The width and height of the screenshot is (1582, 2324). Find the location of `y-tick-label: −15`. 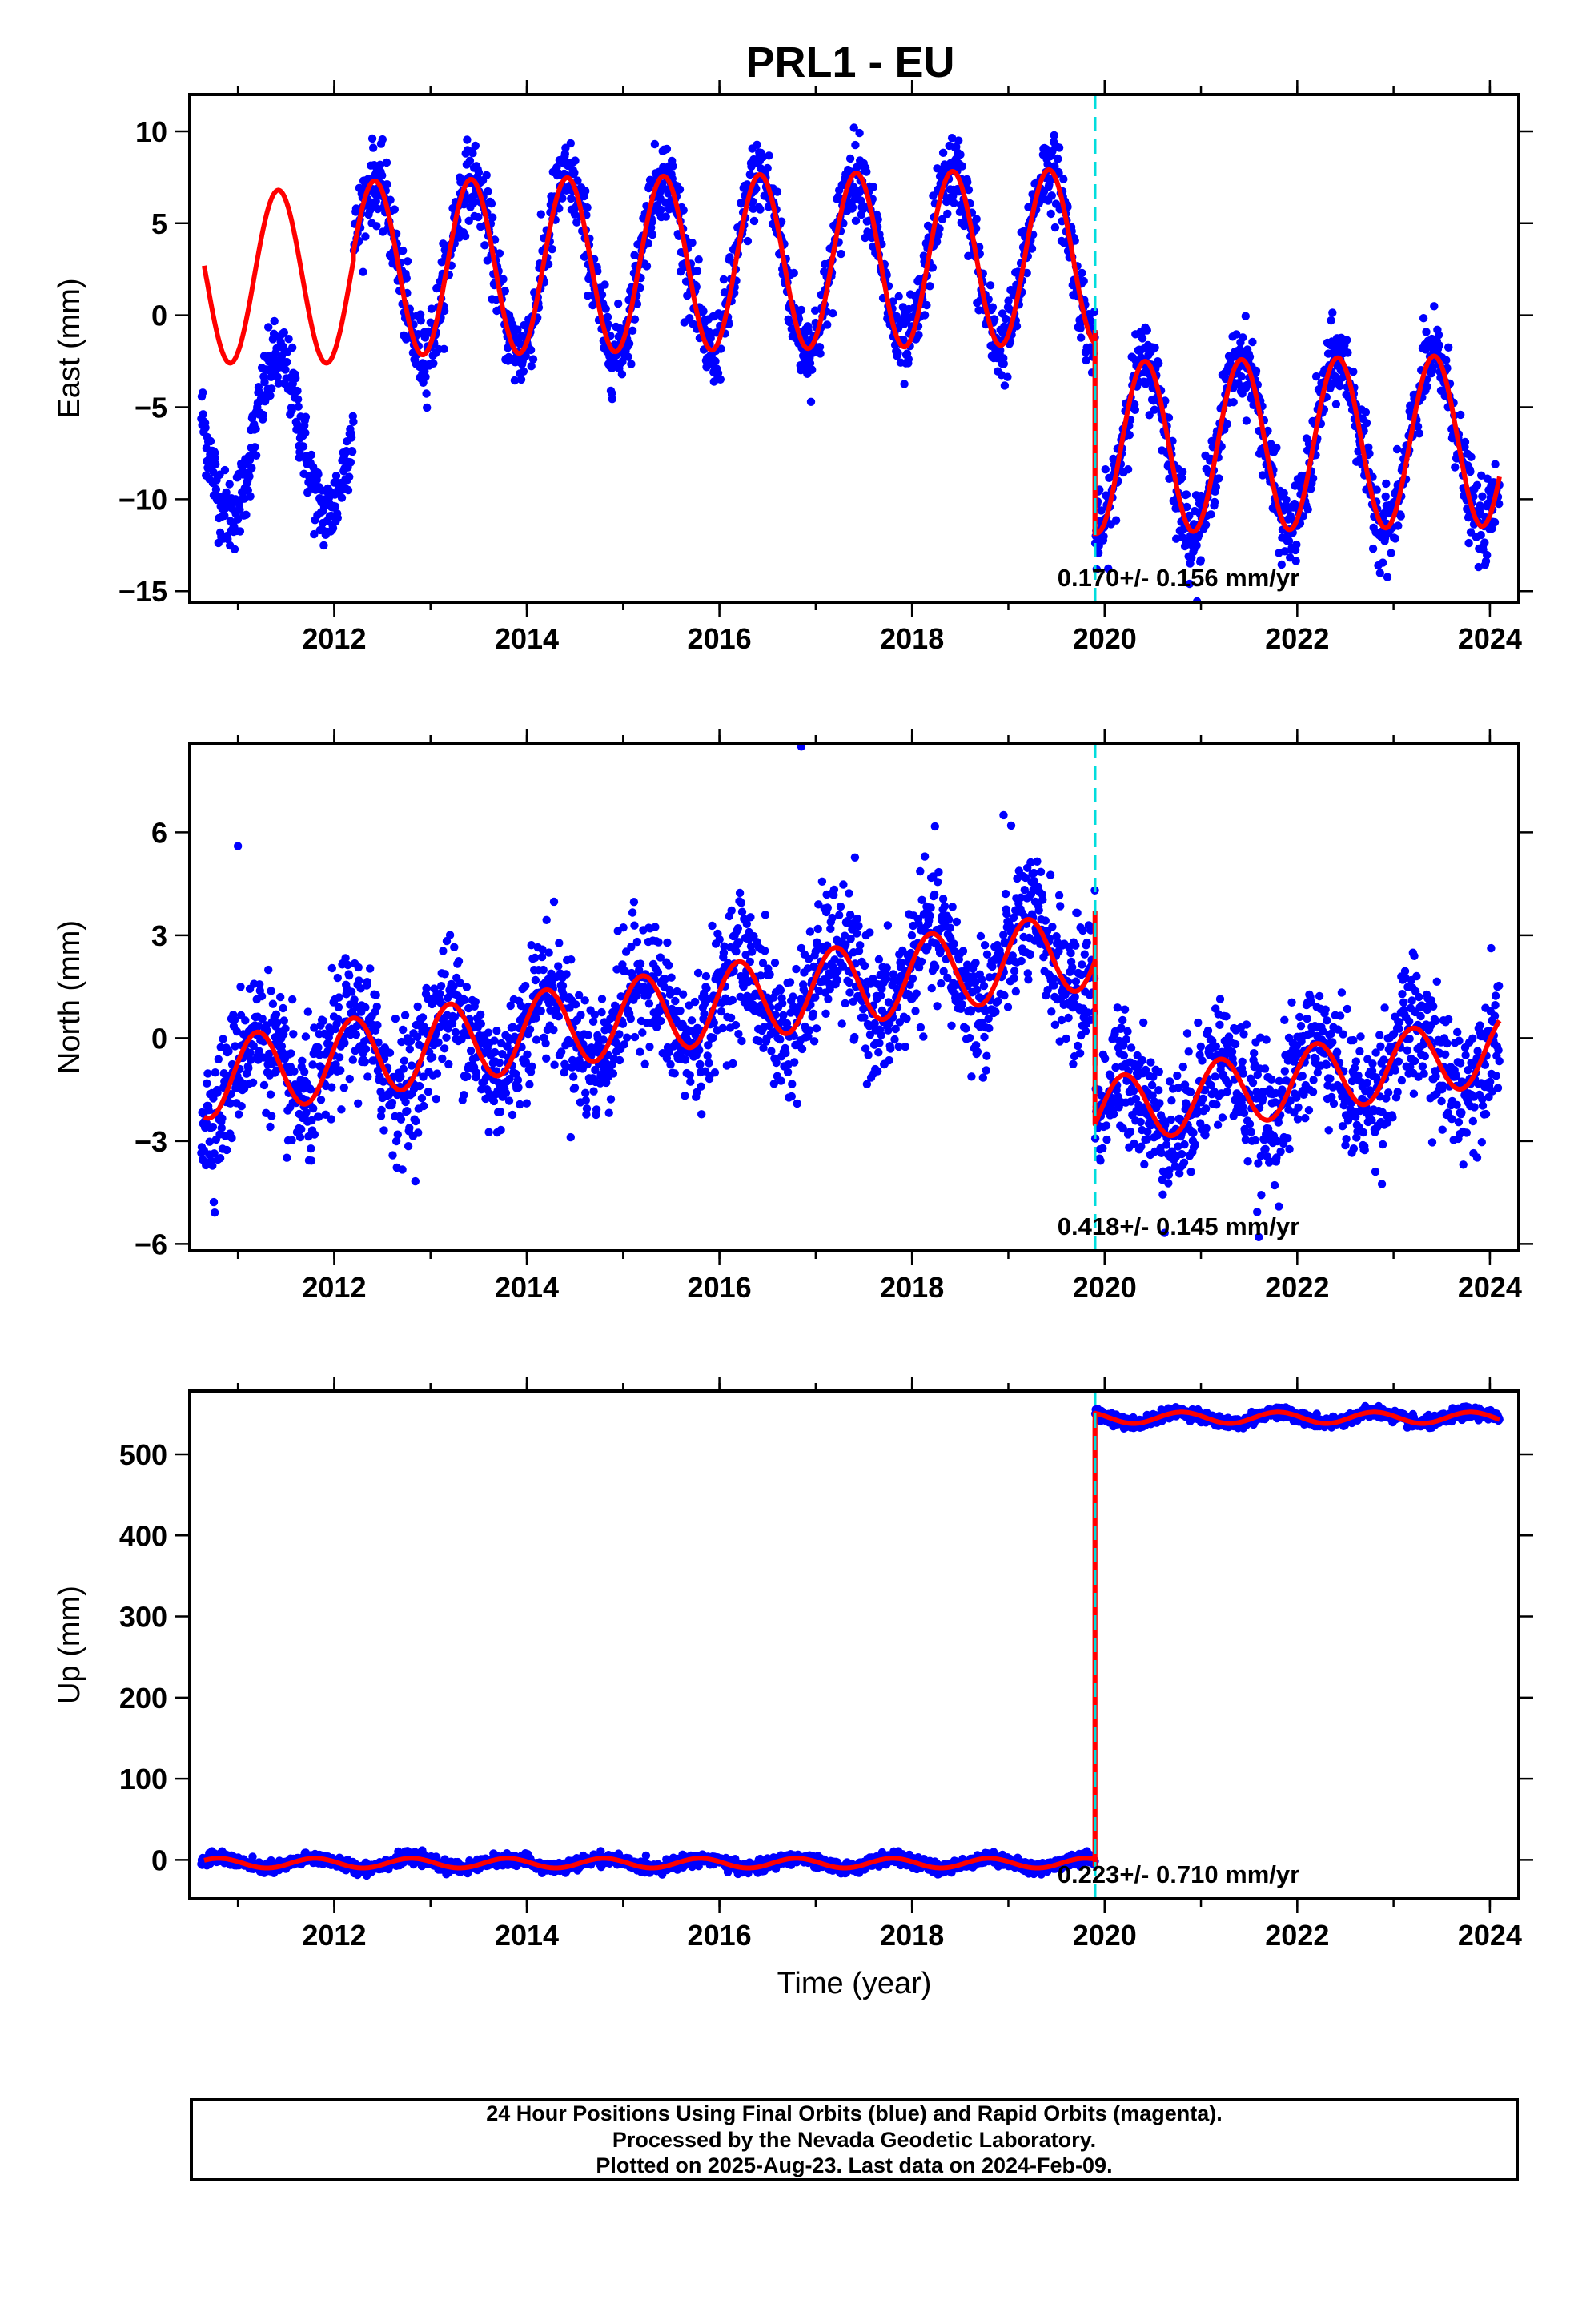

y-tick-label: −15 is located at coordinates (142, 591).